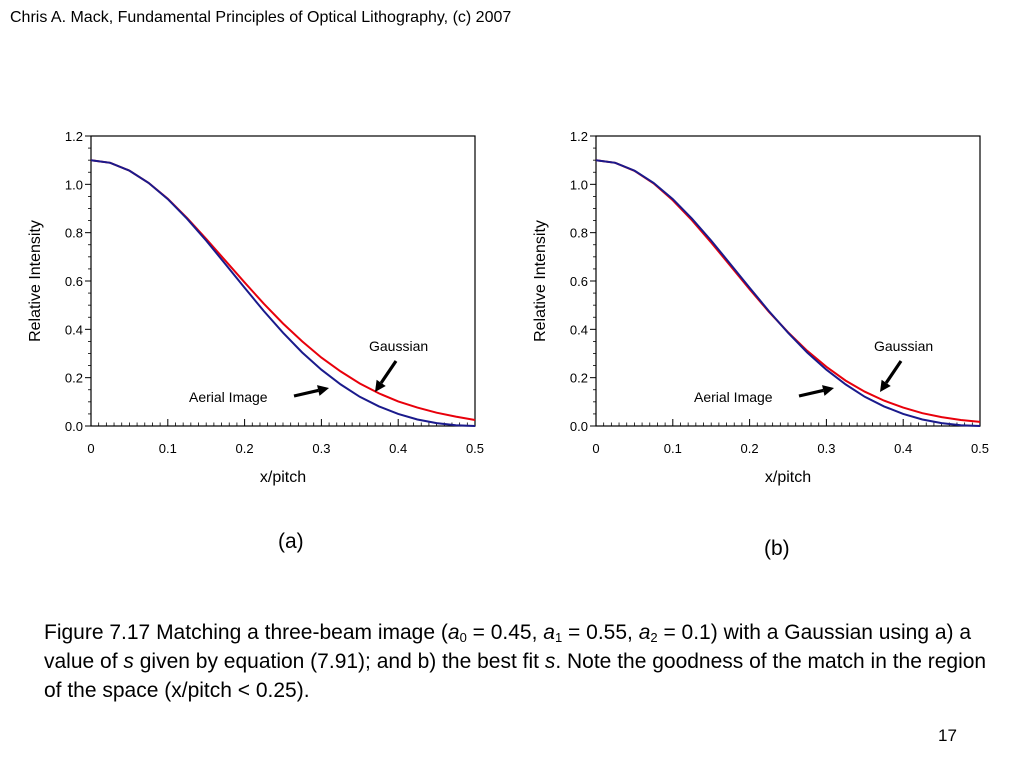 Image resolution: width=1024 pixels, height=768 pixels. I want to click on panel-label-a: (a), so click(291, 541).